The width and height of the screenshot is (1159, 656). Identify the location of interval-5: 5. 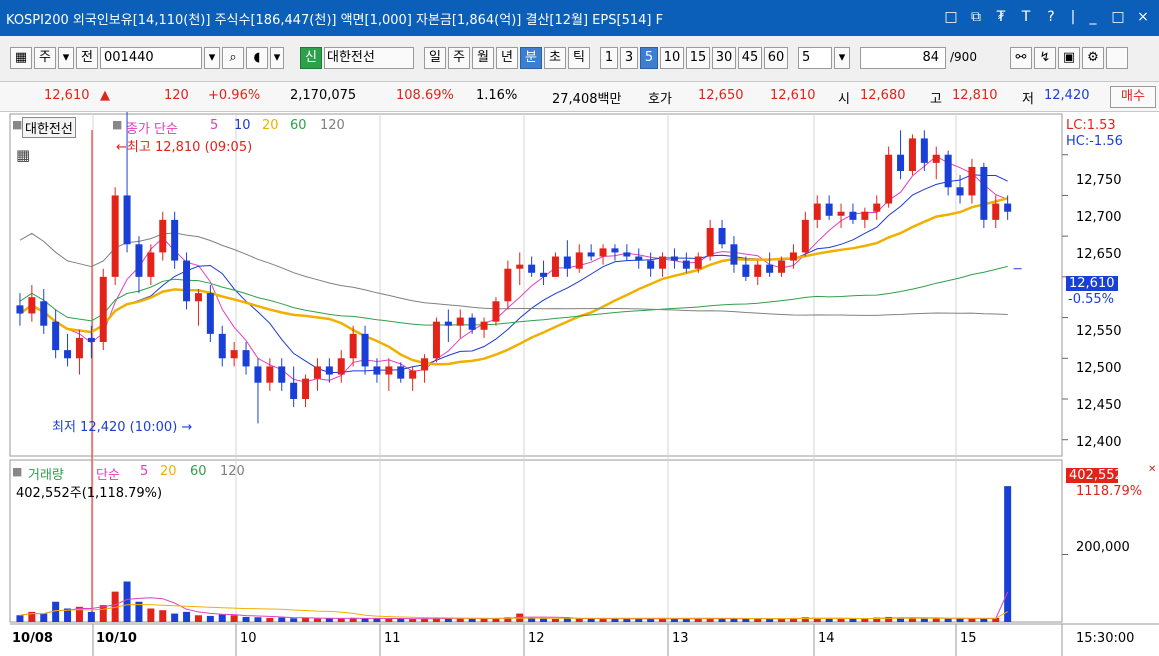
(649, 58).